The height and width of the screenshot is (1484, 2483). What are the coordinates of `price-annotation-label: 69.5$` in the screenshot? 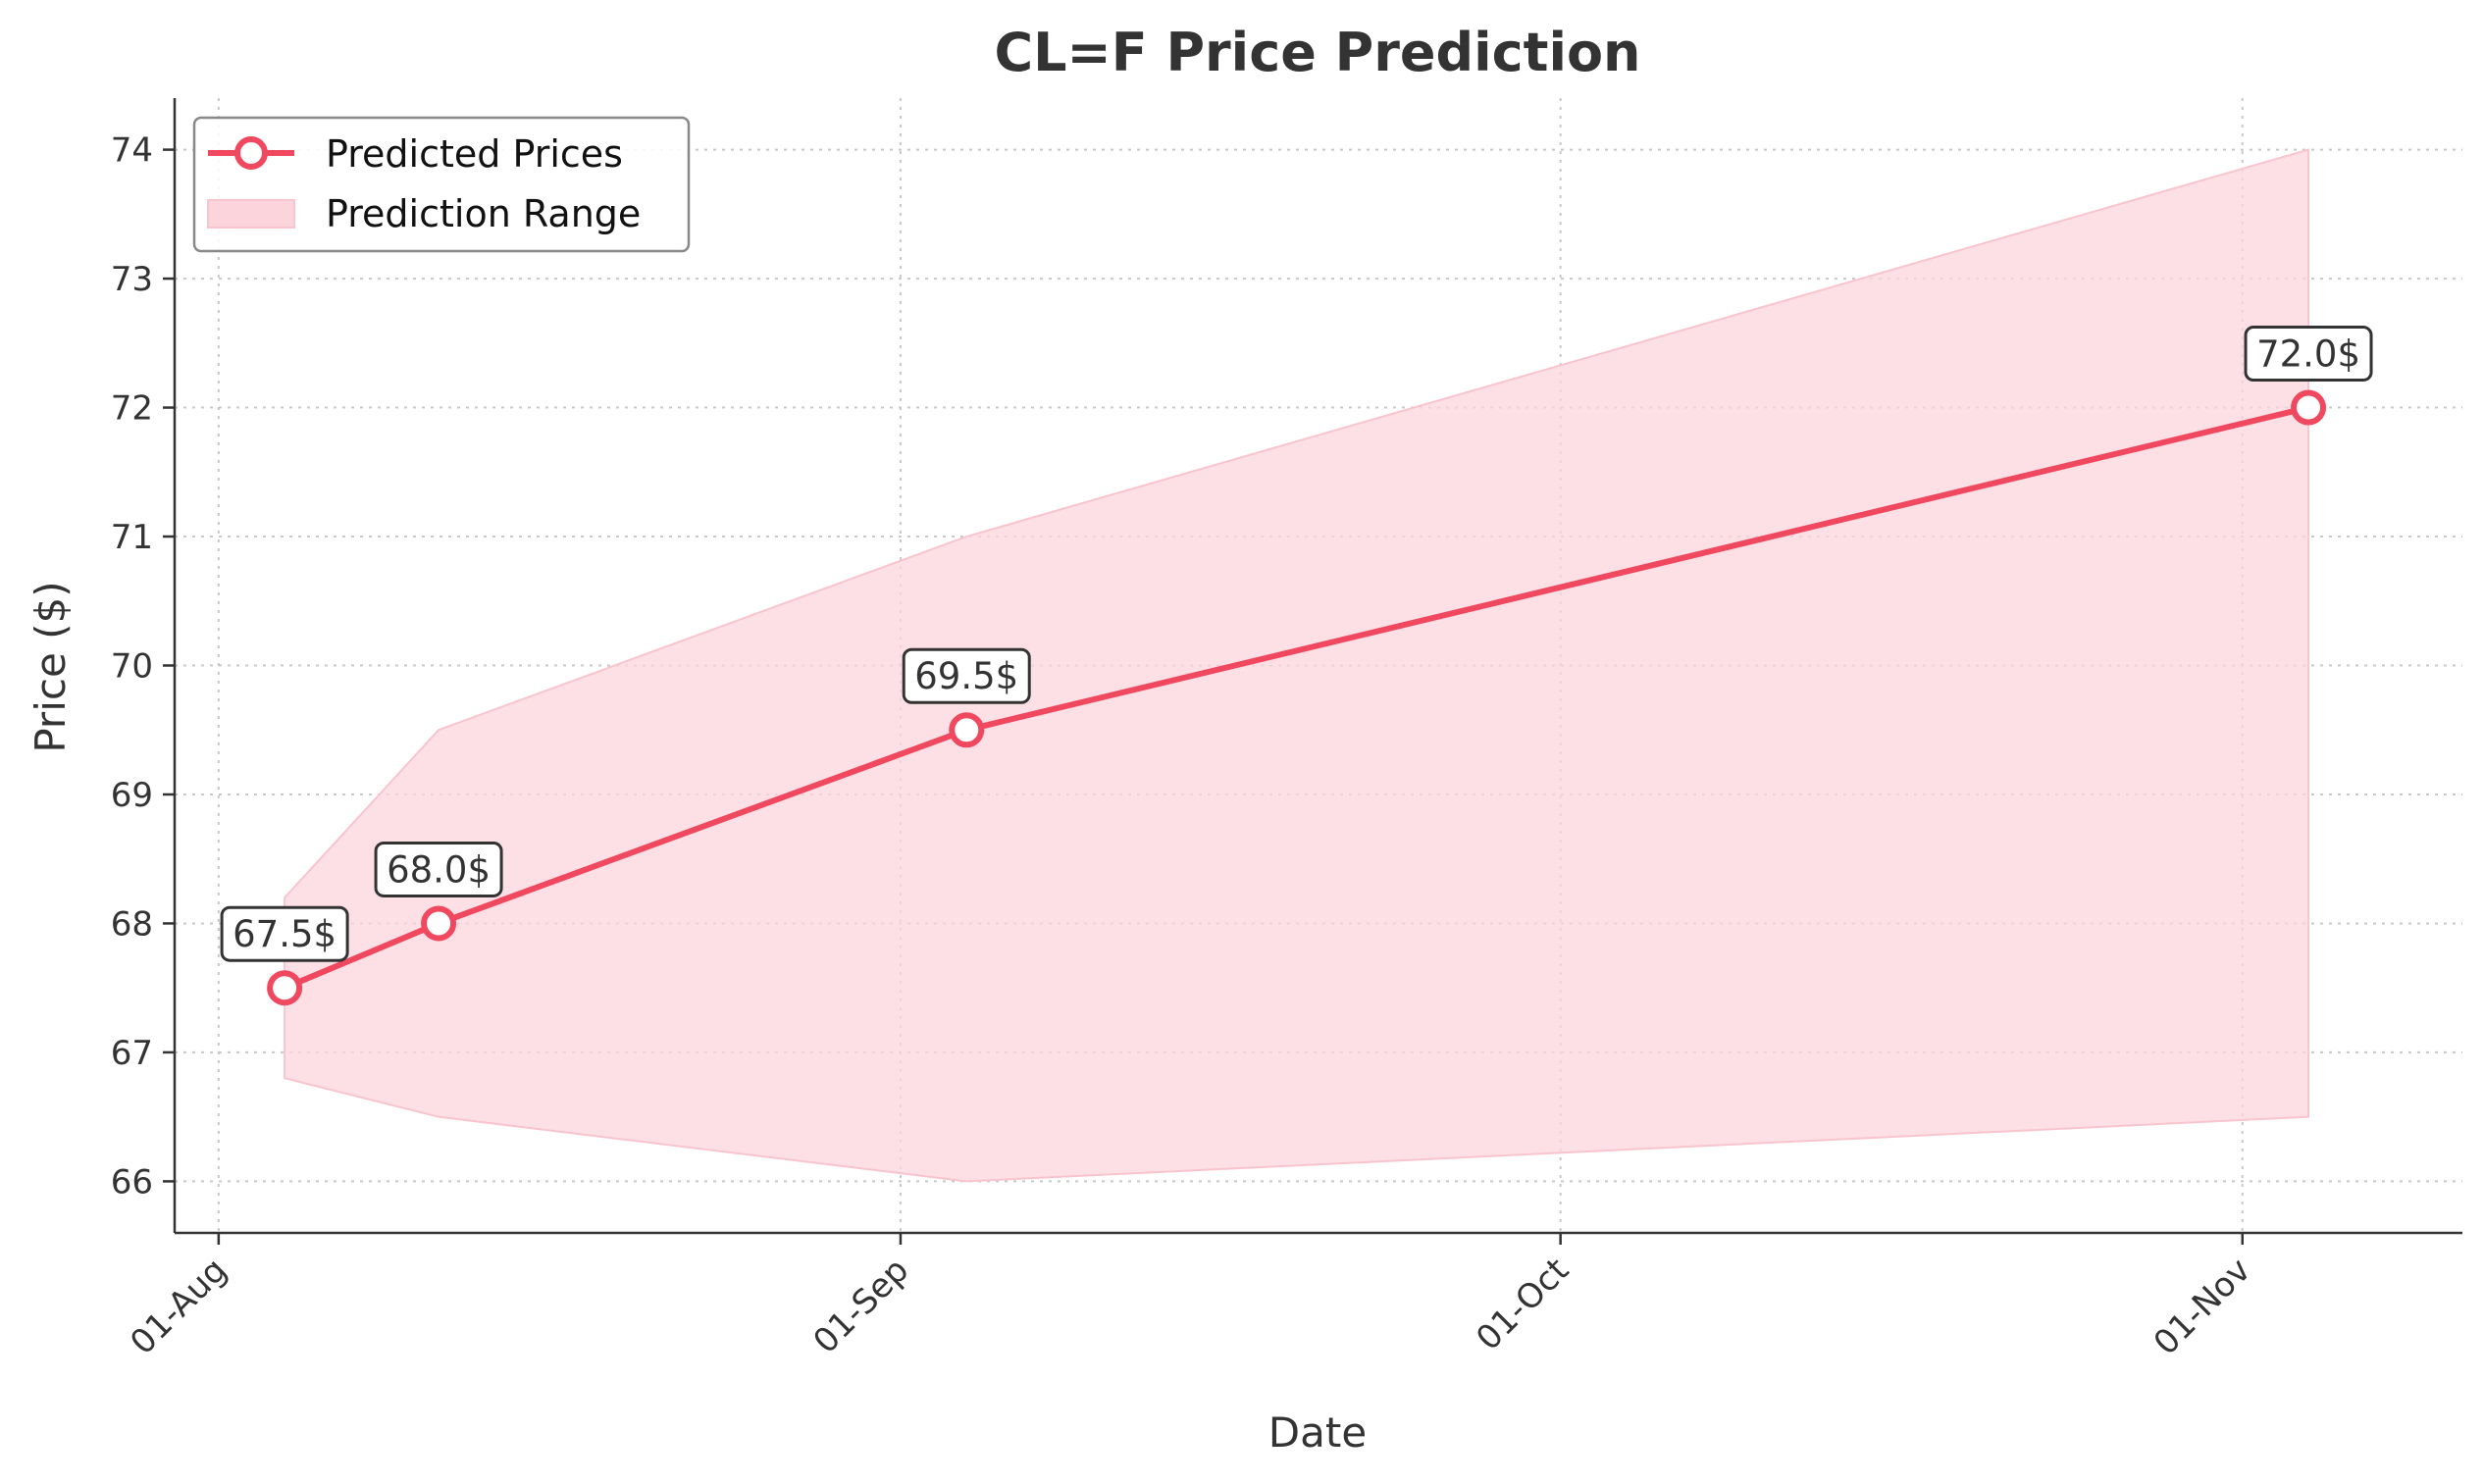 It's located at (966, 676).